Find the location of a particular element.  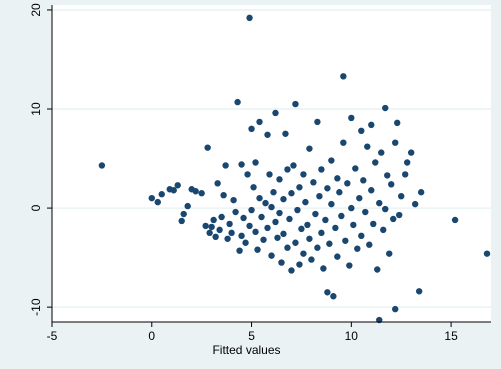

y-tick-label: 0 is located at coordinates (36, 207).